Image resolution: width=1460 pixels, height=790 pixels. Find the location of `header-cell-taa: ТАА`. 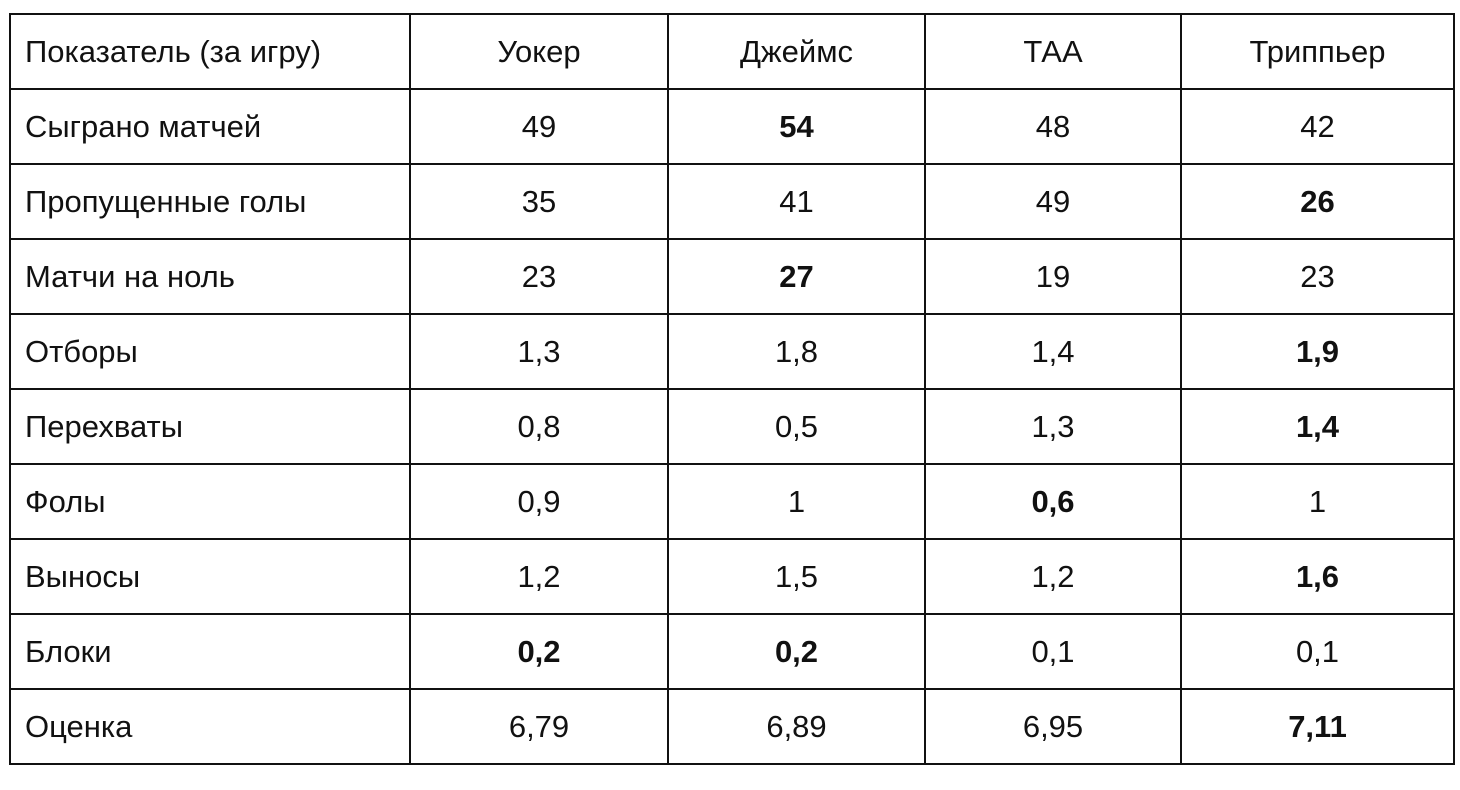

header-cell-taa: ТАА is located at coordinates (1053, 51).